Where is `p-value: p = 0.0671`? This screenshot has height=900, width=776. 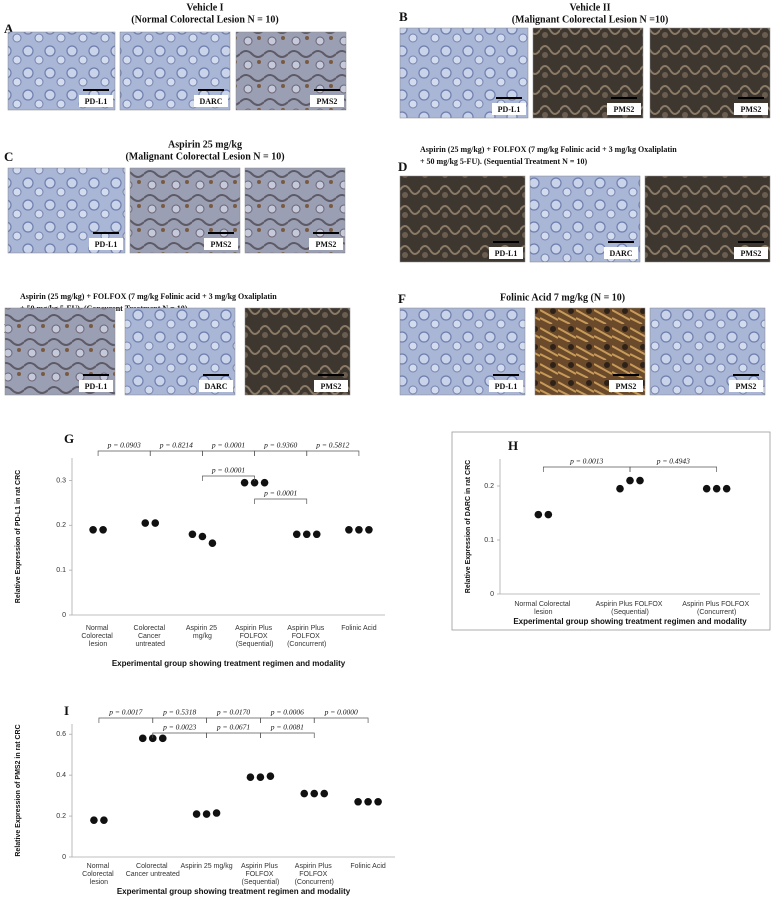
p-value: p = 0.0671 is located at coordinates (233, 727).